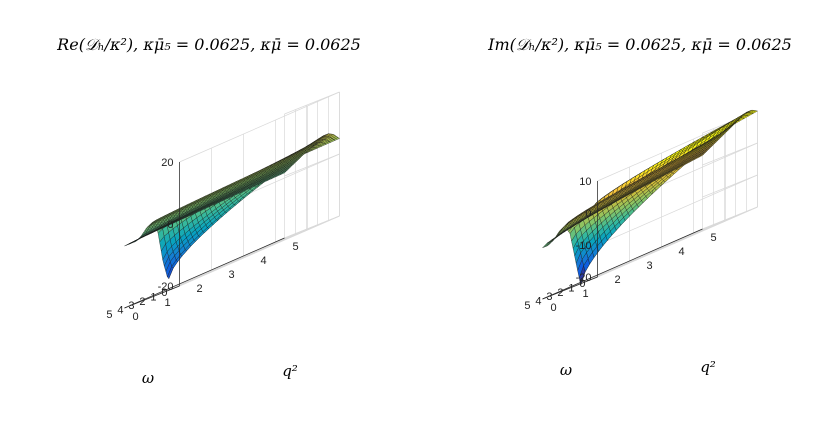  What do you see at coordinates (167, 163) in the screenshot?
I see `z-tick-label: 20` at bounding box center [167, 163].